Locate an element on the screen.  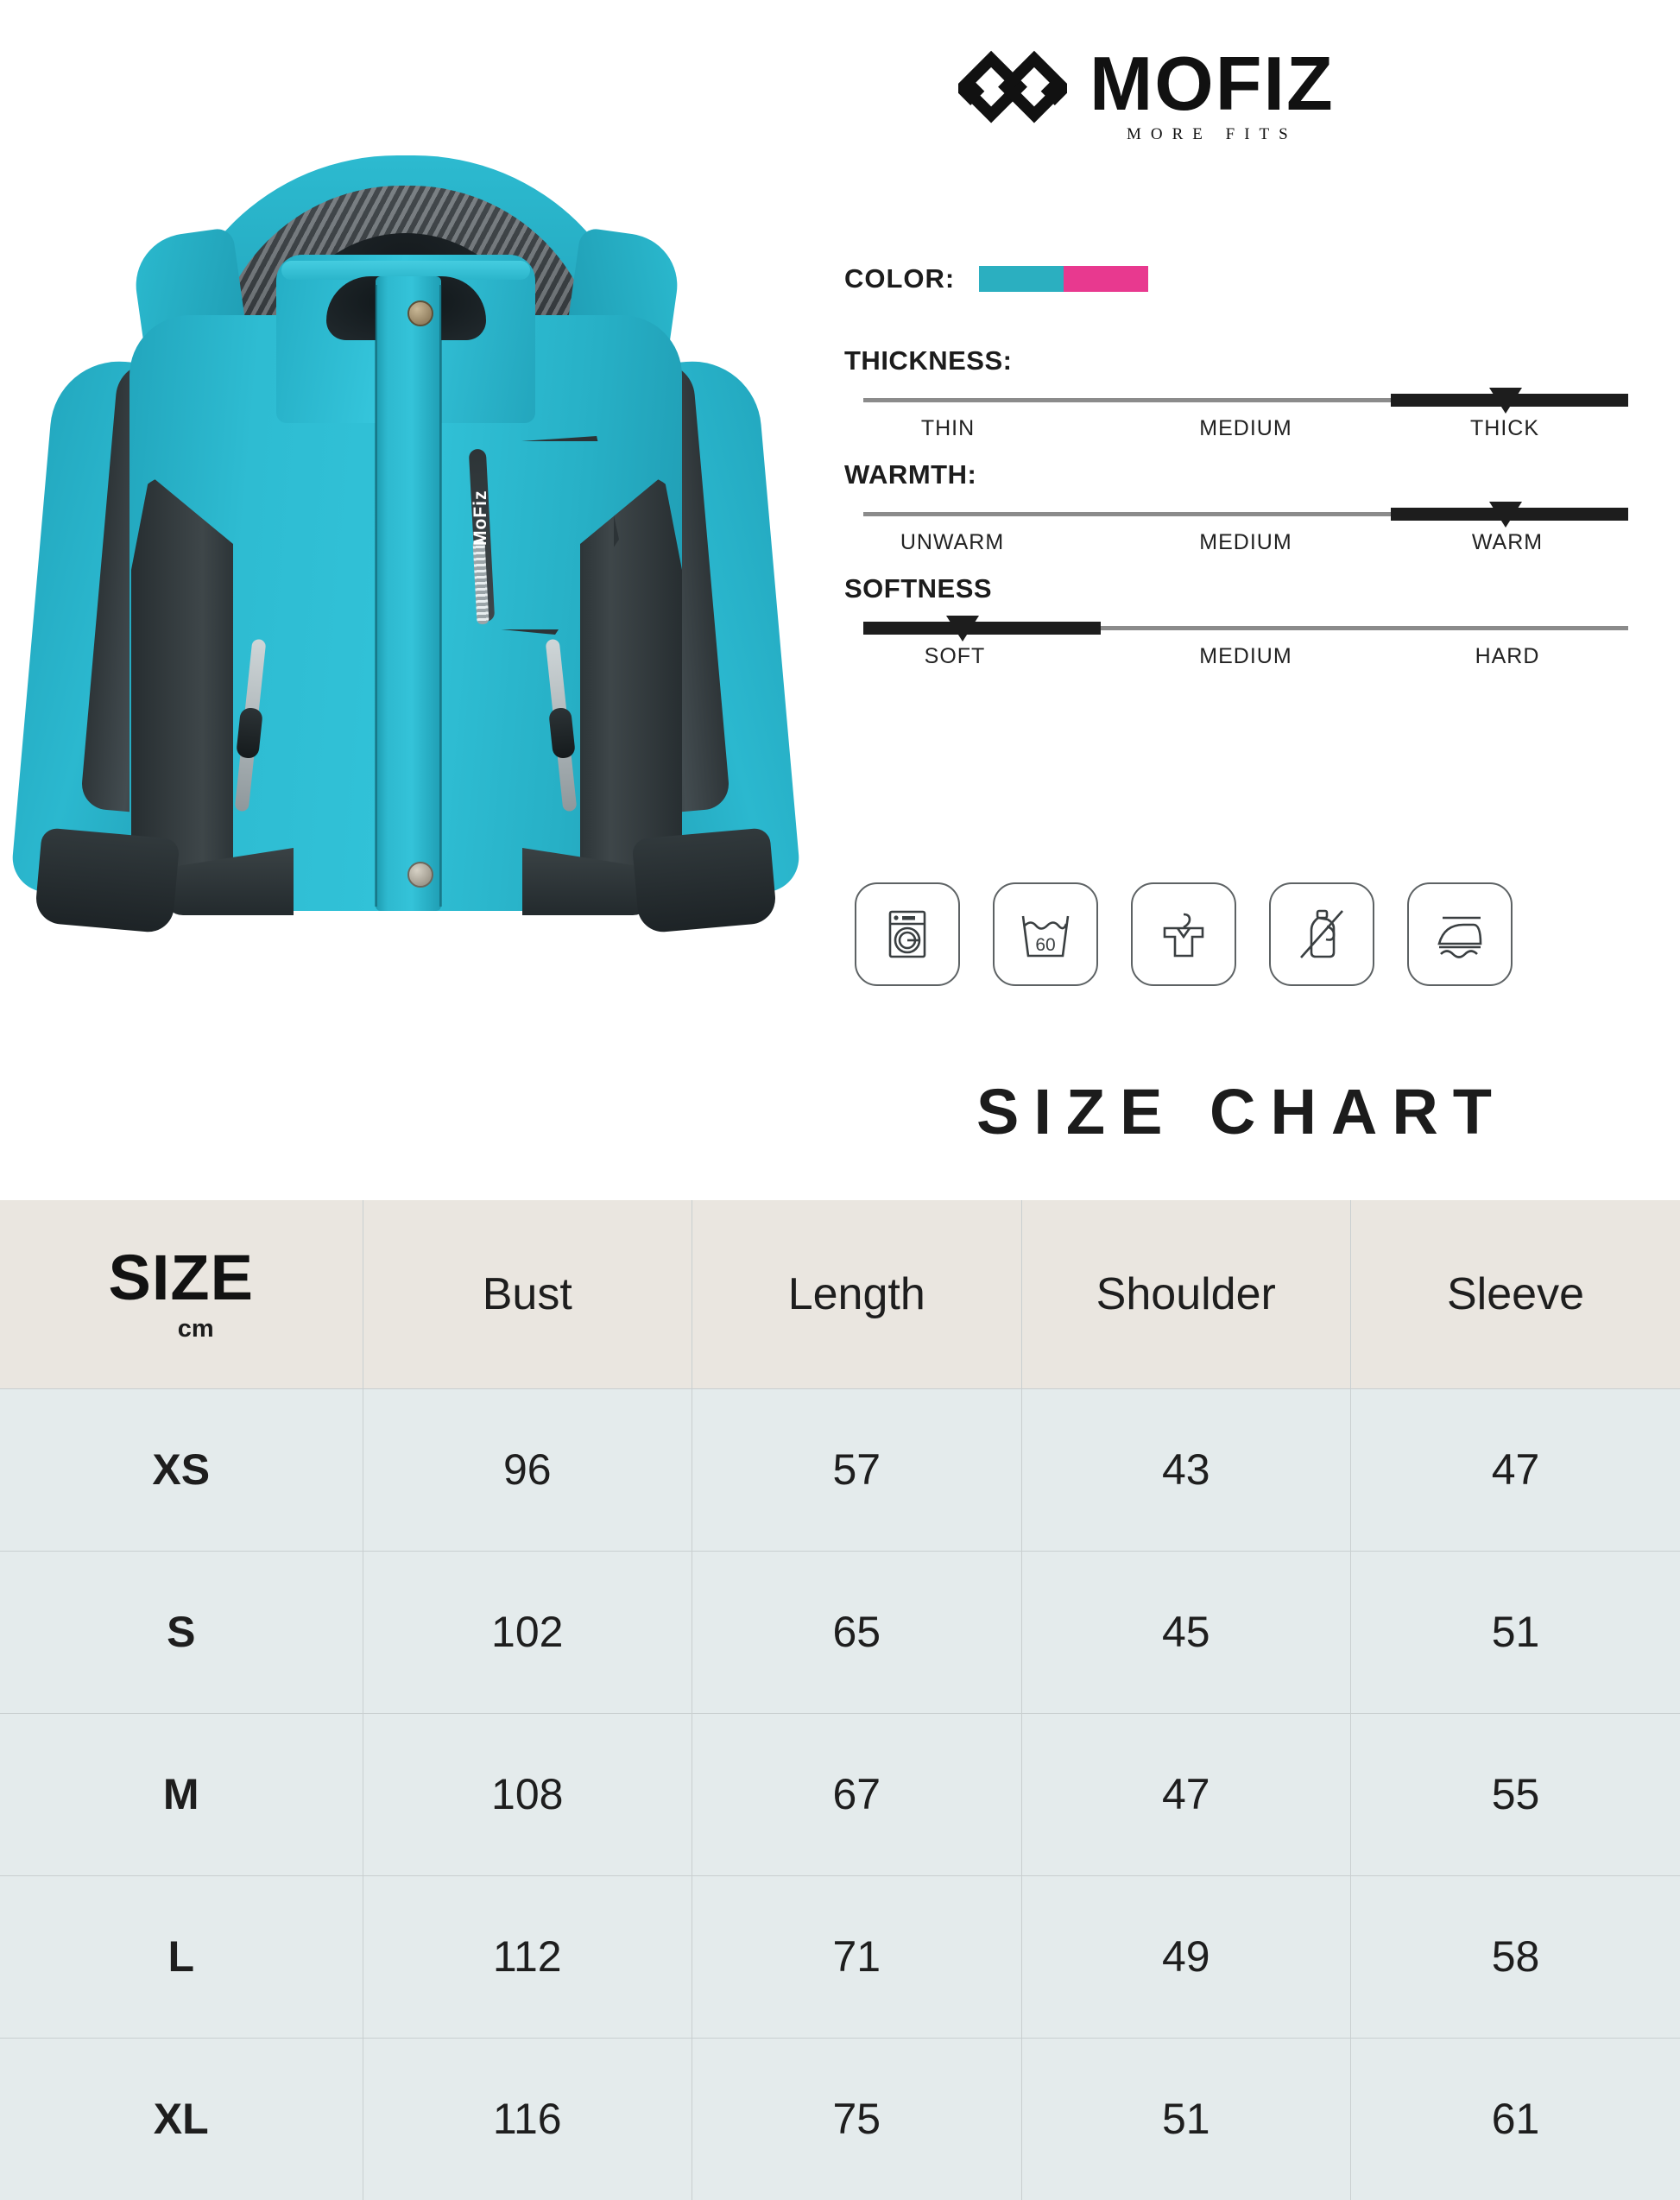
cell-bust: 108 is located at coordinates (527, 1794).